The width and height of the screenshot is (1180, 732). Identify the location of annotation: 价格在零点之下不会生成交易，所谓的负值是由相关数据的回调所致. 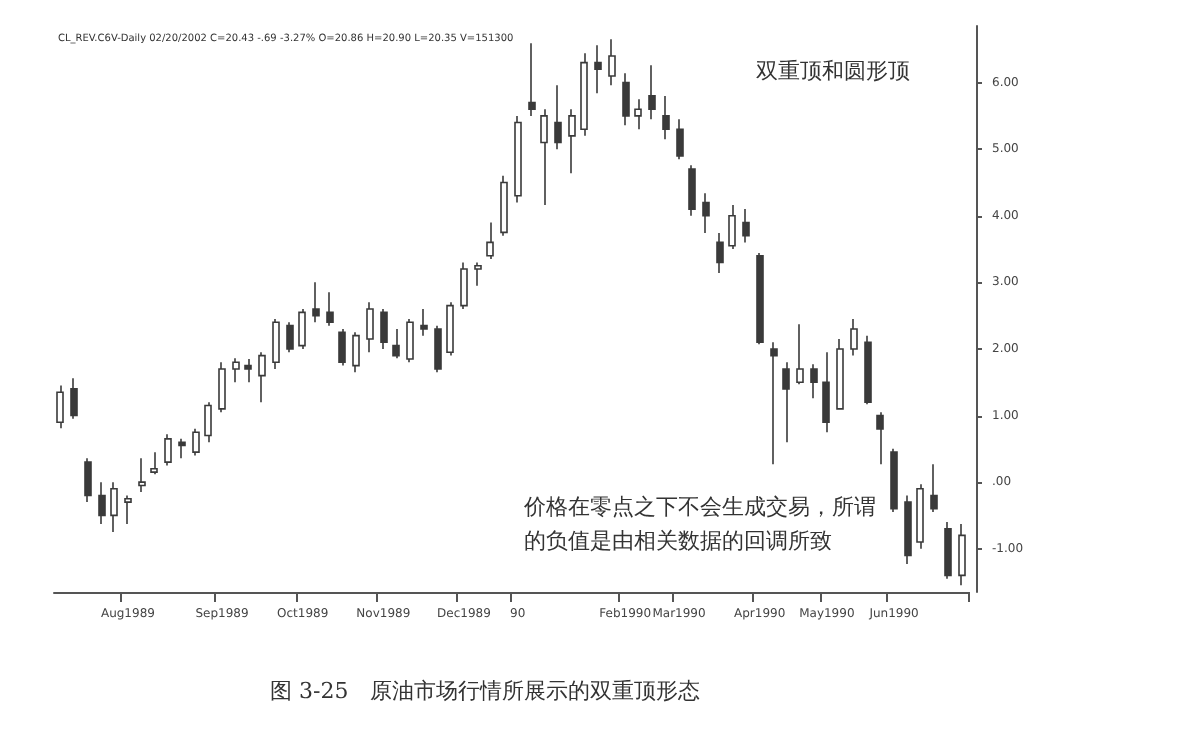
(699, 524).